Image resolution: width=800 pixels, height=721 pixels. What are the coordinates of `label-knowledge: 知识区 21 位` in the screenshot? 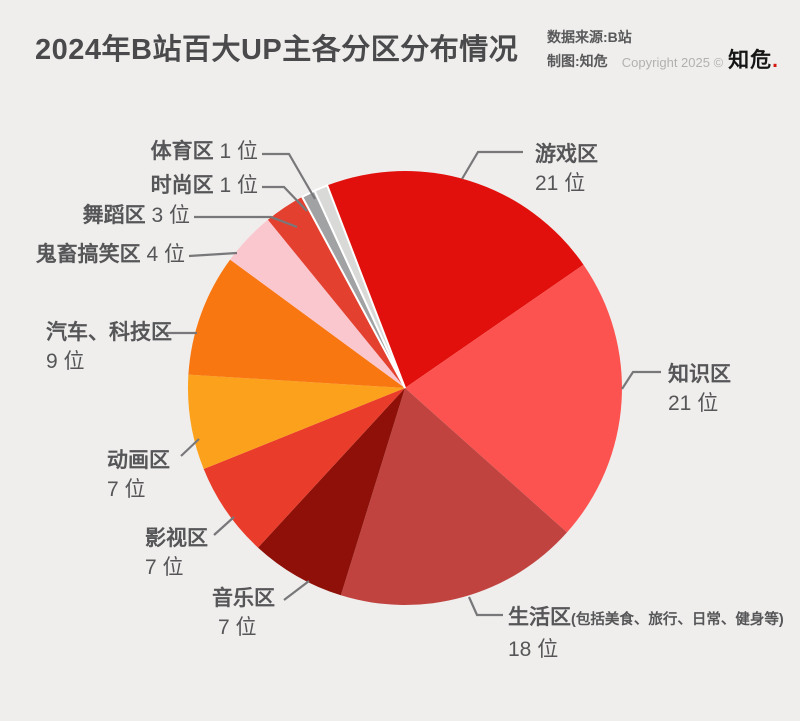 It's located at (699, 389).